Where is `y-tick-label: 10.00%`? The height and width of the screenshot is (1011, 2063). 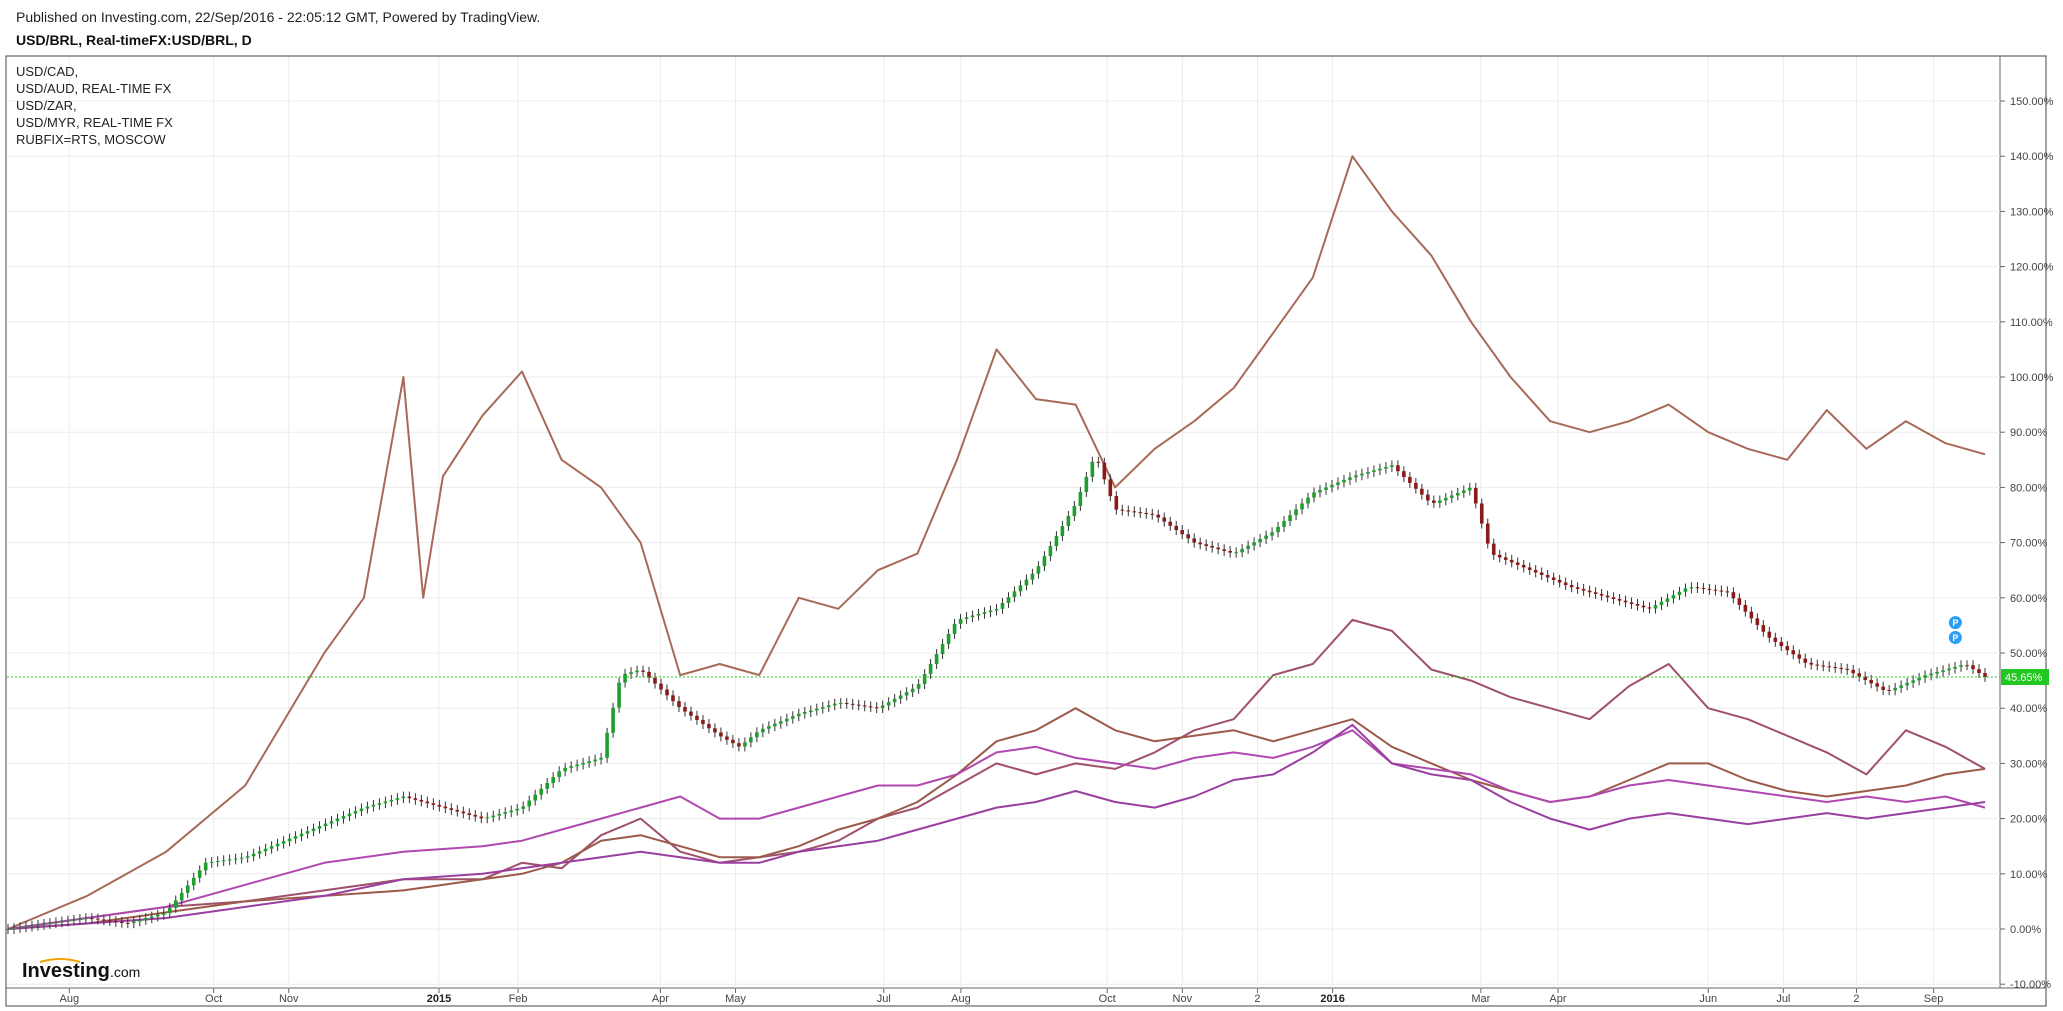
y-tick-label: 10.00% is located at coordinates (2029, 875).